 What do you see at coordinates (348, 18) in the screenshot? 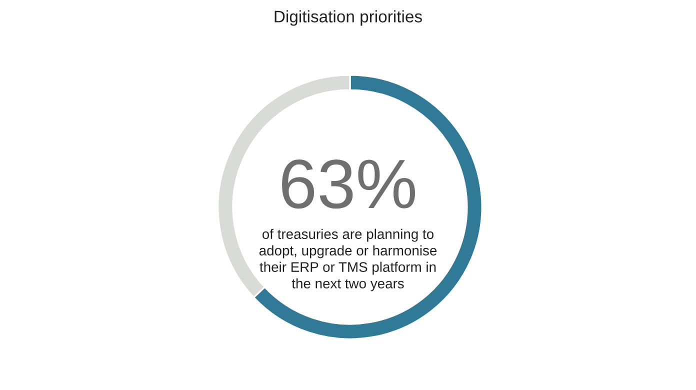
I see `chart-title: Digitisation priorities` at bounding box center [348, 18].